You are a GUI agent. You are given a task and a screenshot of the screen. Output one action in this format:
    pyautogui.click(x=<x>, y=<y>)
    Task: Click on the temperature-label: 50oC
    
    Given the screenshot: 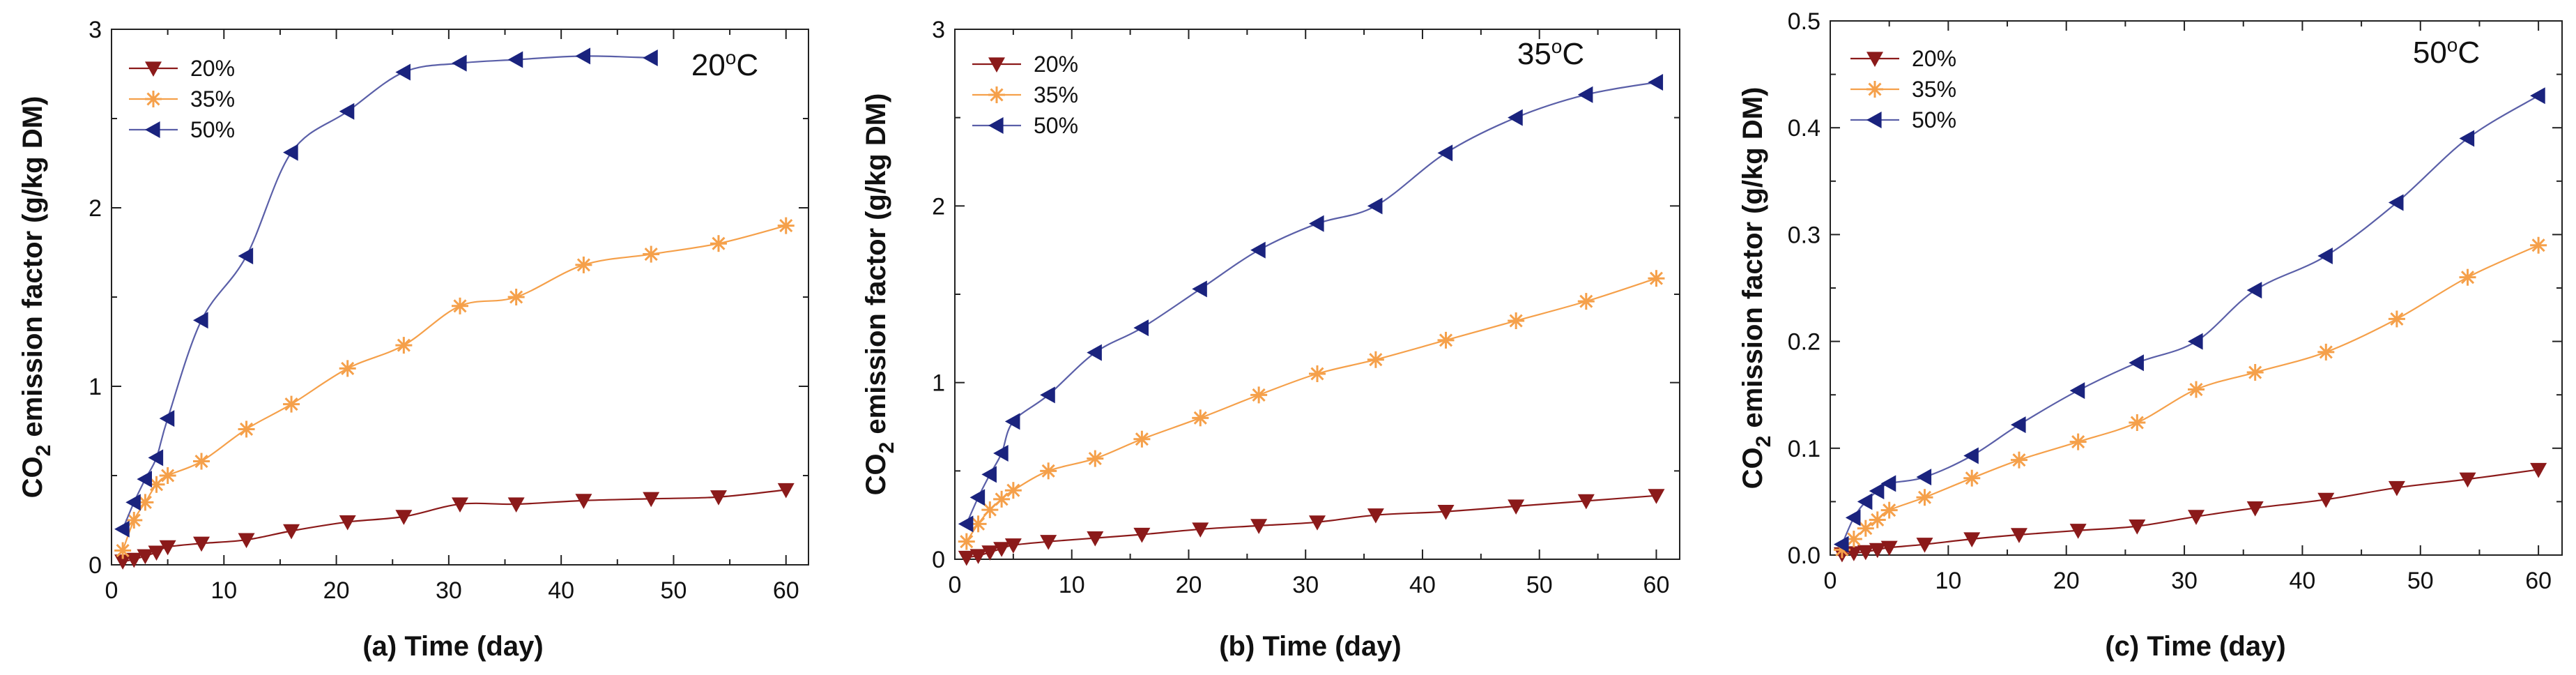 What is the action you would take?
    pyautogui.click(x=2446, y=52)
    